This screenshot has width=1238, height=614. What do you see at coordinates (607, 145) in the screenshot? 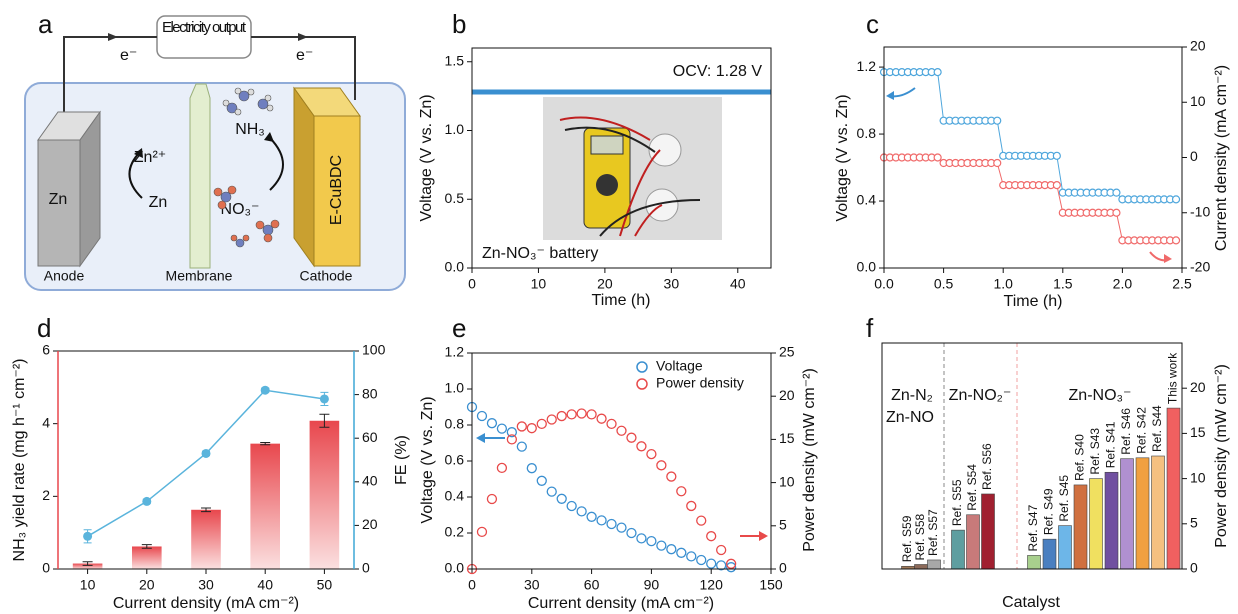
I see `multimeter-display` at bounding box center [607, 145].